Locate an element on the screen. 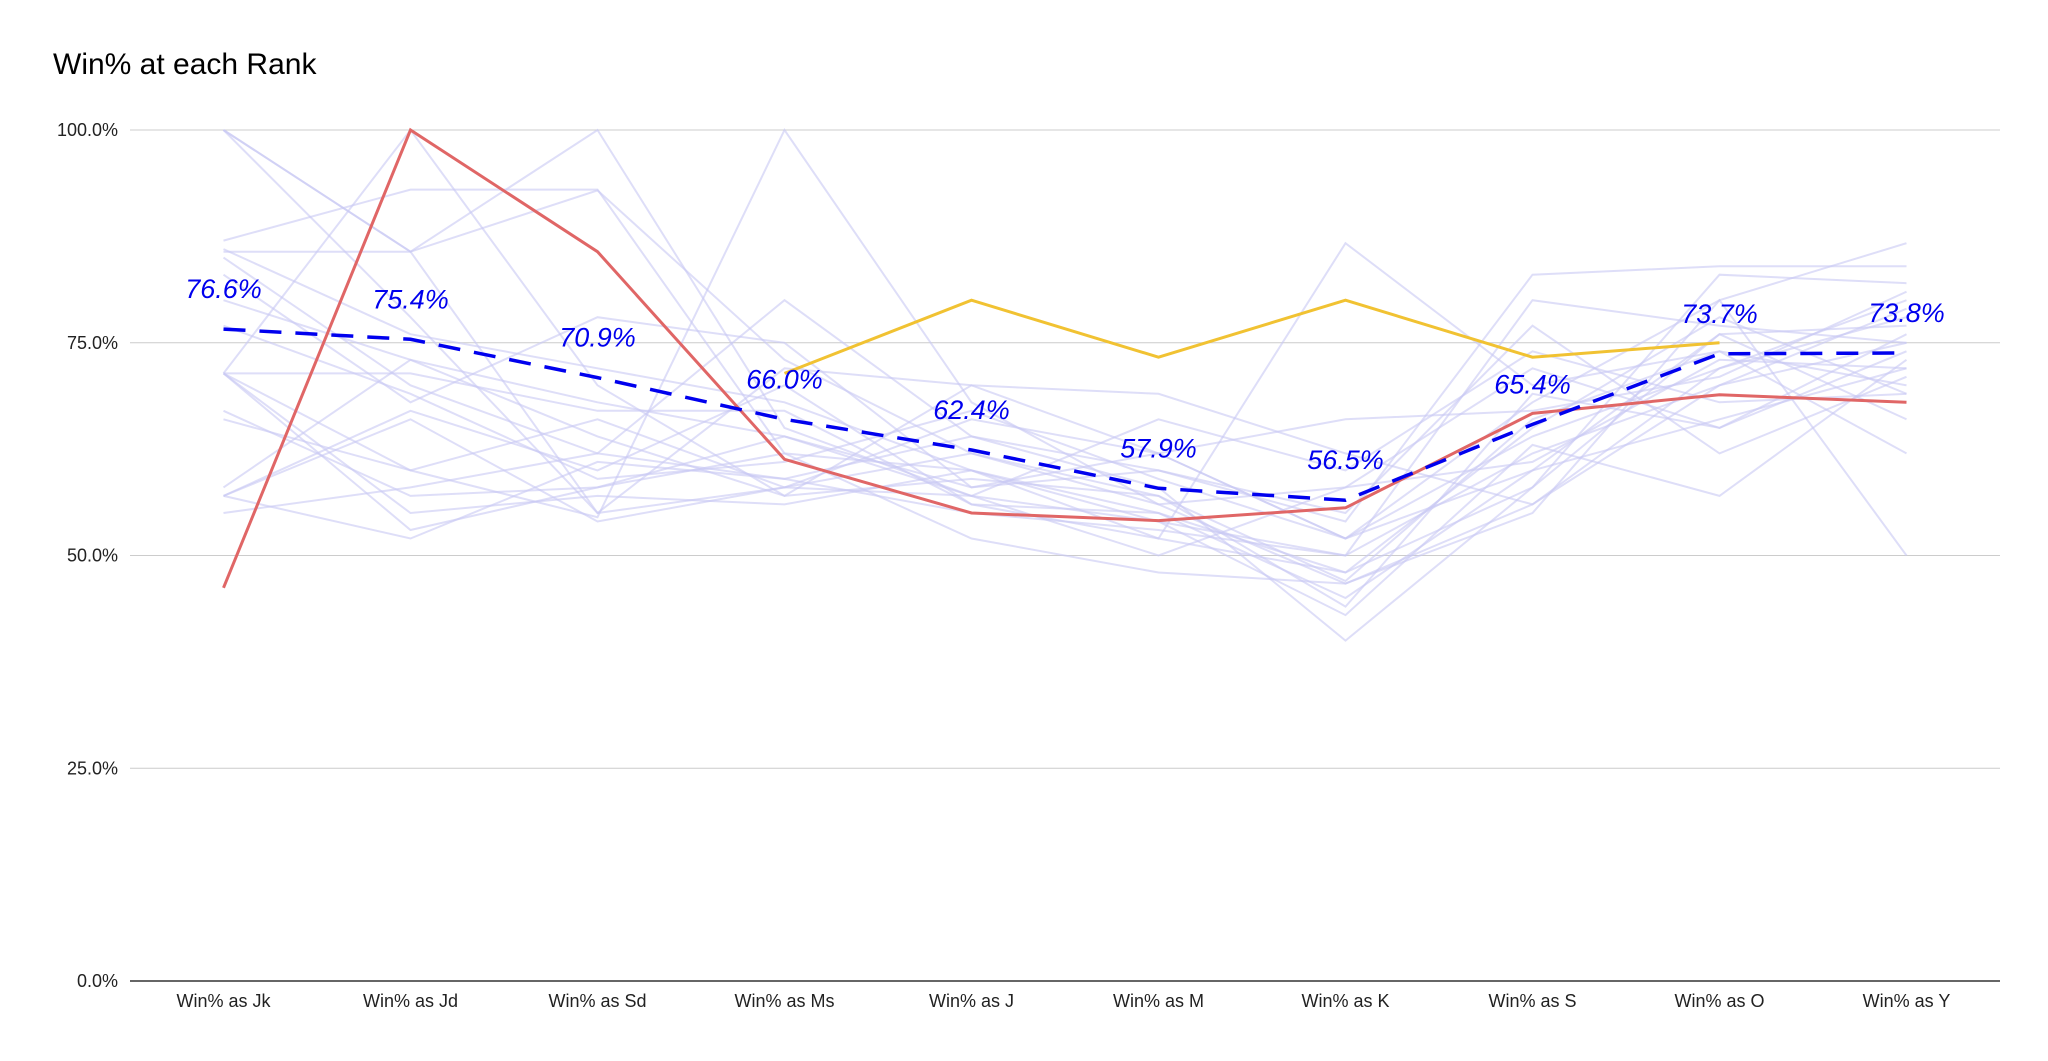 The image size is (2048, 1061). x-tick-label: Win% as Jk is located at coordinates (223, 1001).